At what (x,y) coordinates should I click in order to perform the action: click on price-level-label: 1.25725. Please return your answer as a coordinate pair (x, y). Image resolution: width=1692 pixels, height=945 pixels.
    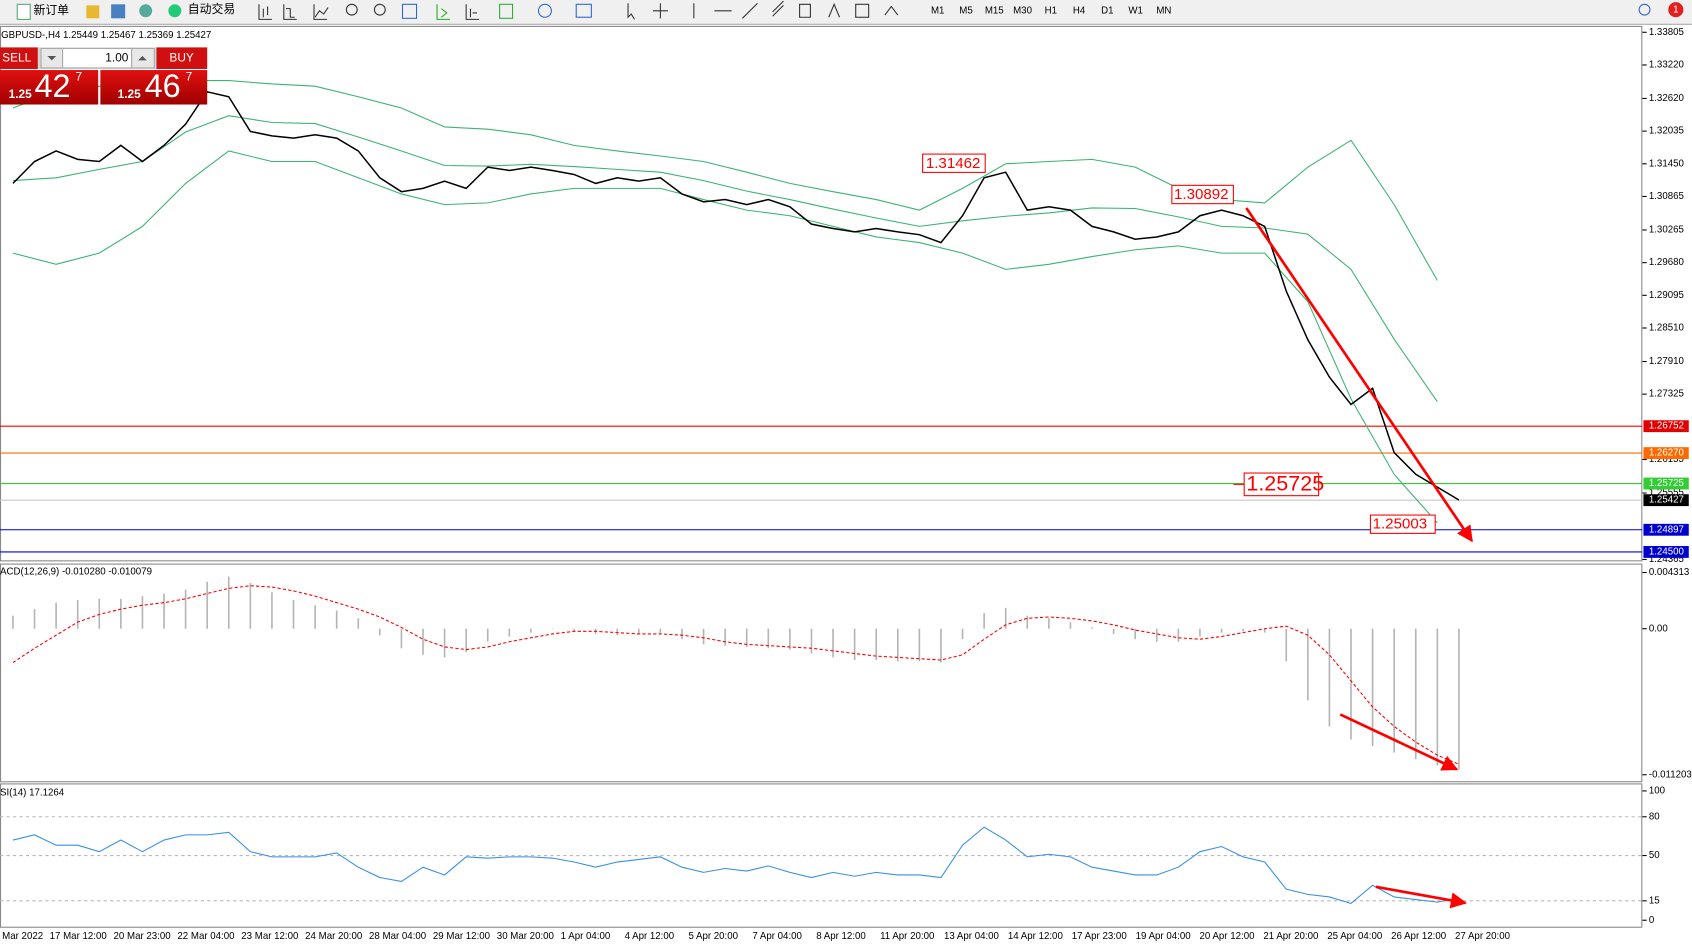
    Looking at the image, I should click on (1666, 483).